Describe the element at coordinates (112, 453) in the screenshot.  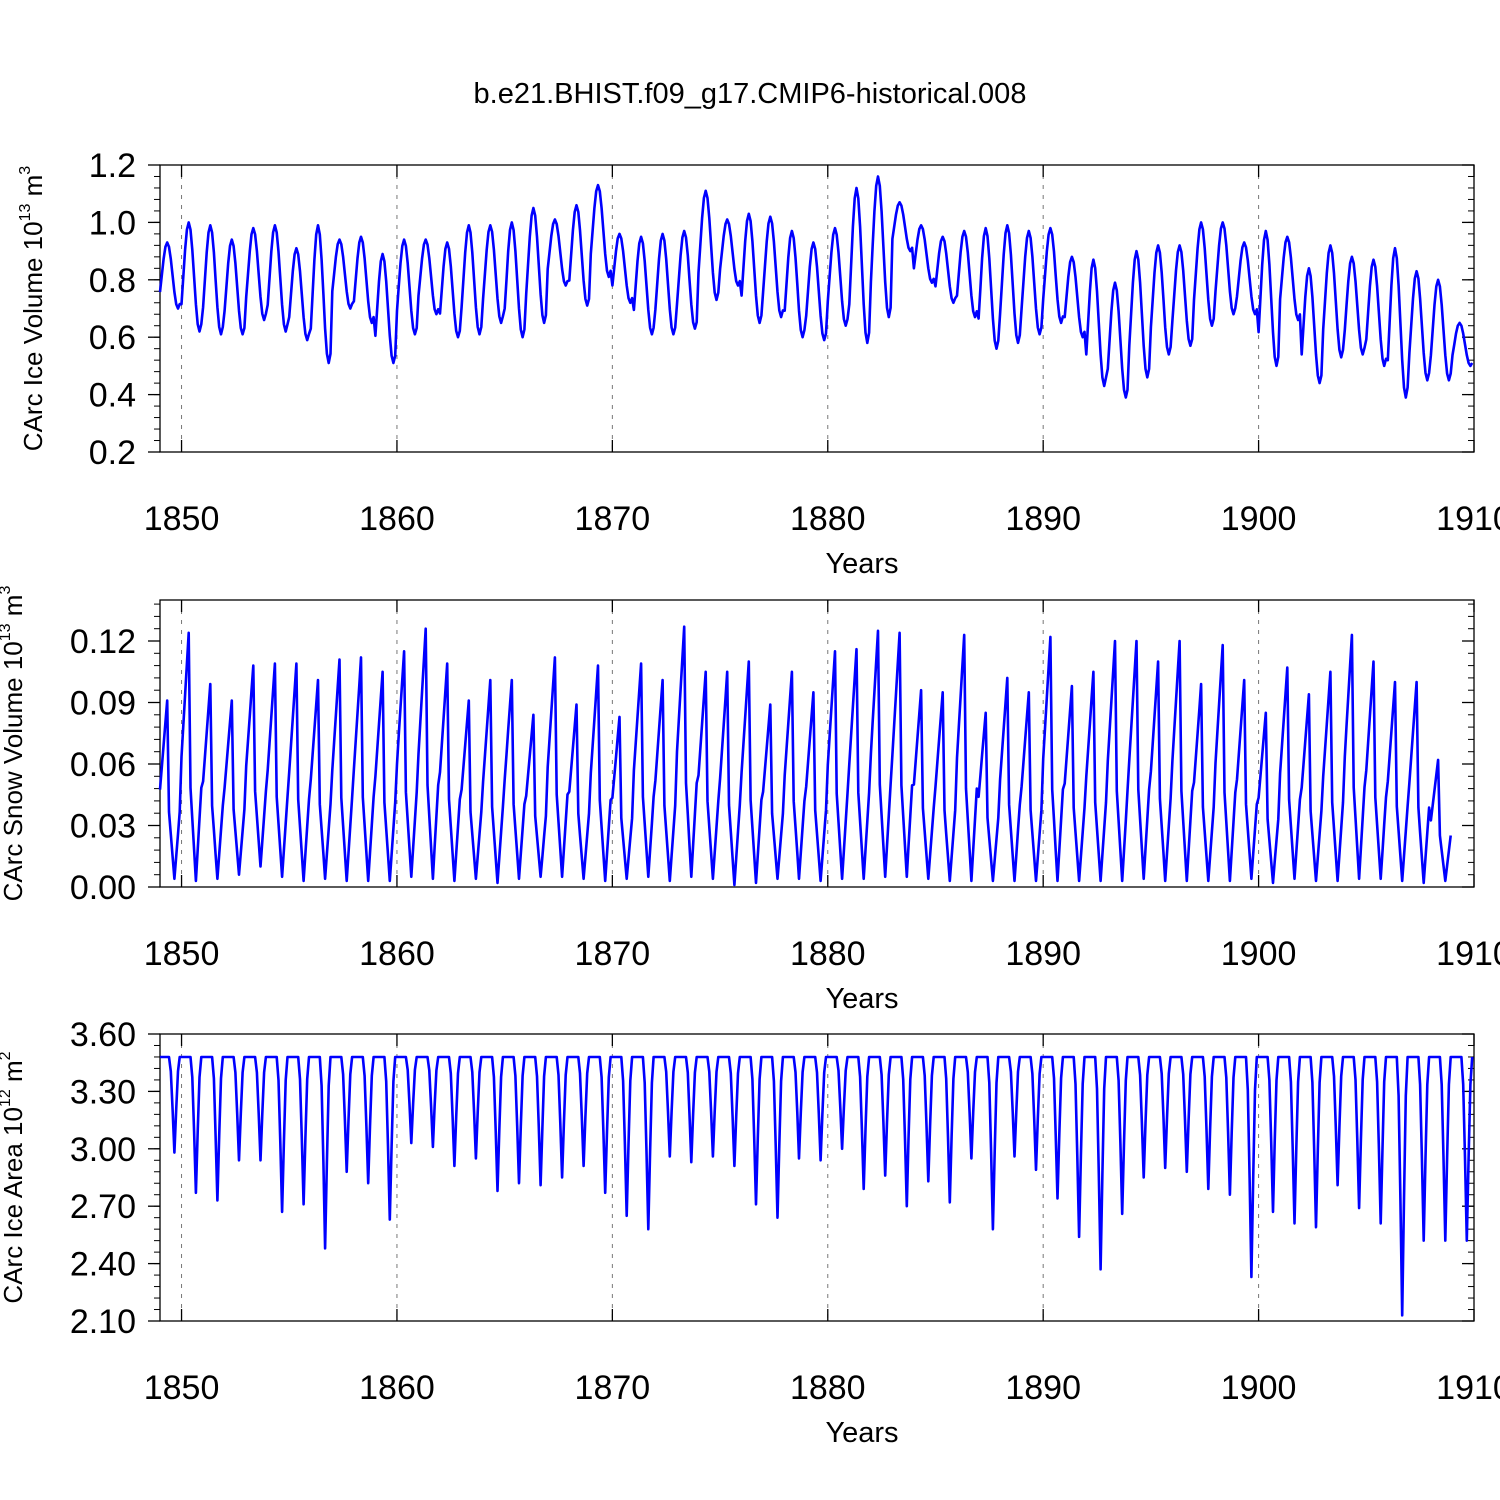
I see `y-tick-label: 0.2` at that location.